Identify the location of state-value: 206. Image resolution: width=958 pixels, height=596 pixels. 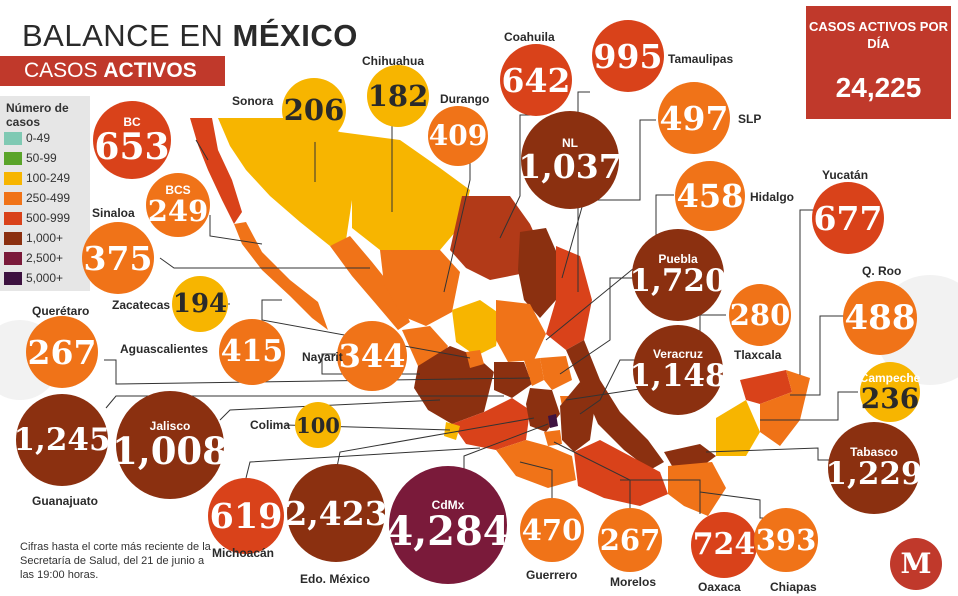
(314, 109).